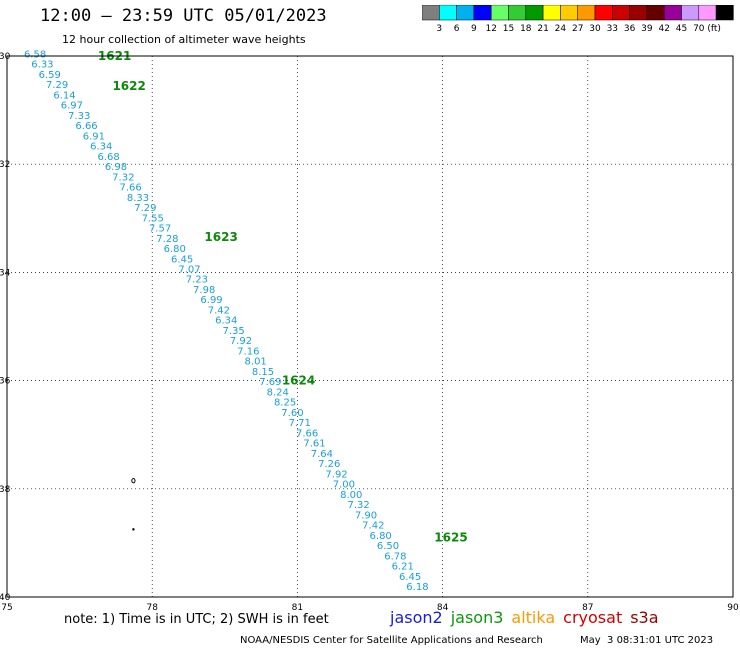 The height and width of the screenshot is (650, 740). Describe the element at coordinates (64, 95) in the screenshot. I see `wave-height-label: 6.14` at that location.